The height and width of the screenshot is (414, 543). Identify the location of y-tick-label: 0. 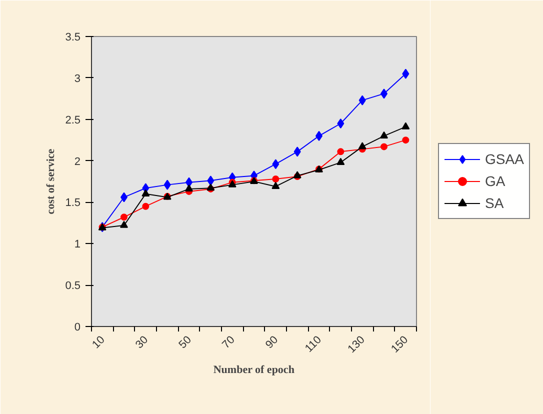
(77, 328).